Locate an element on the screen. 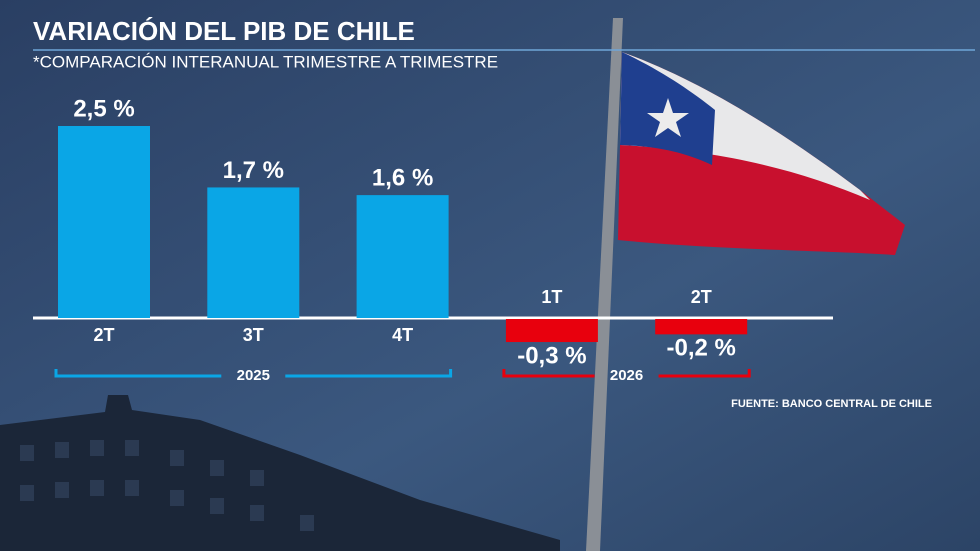 This screenshot has height=551, width=980. flag-star is located at coordinates (668, 117).